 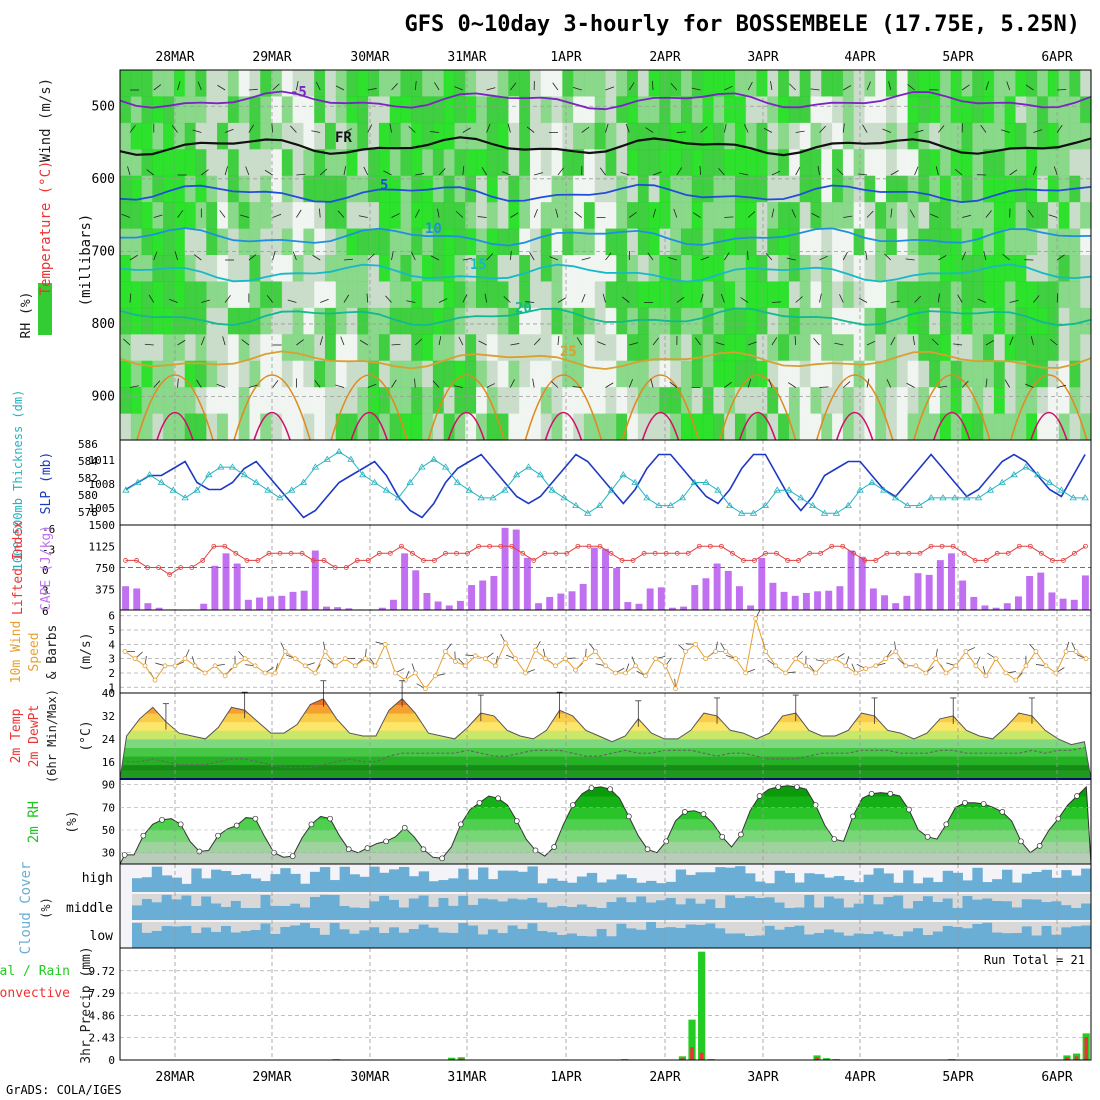 What do you see at coordinates (111, 630) in the screenshot?
I see `wind-tick: 5` at bounding box center [111, 630].